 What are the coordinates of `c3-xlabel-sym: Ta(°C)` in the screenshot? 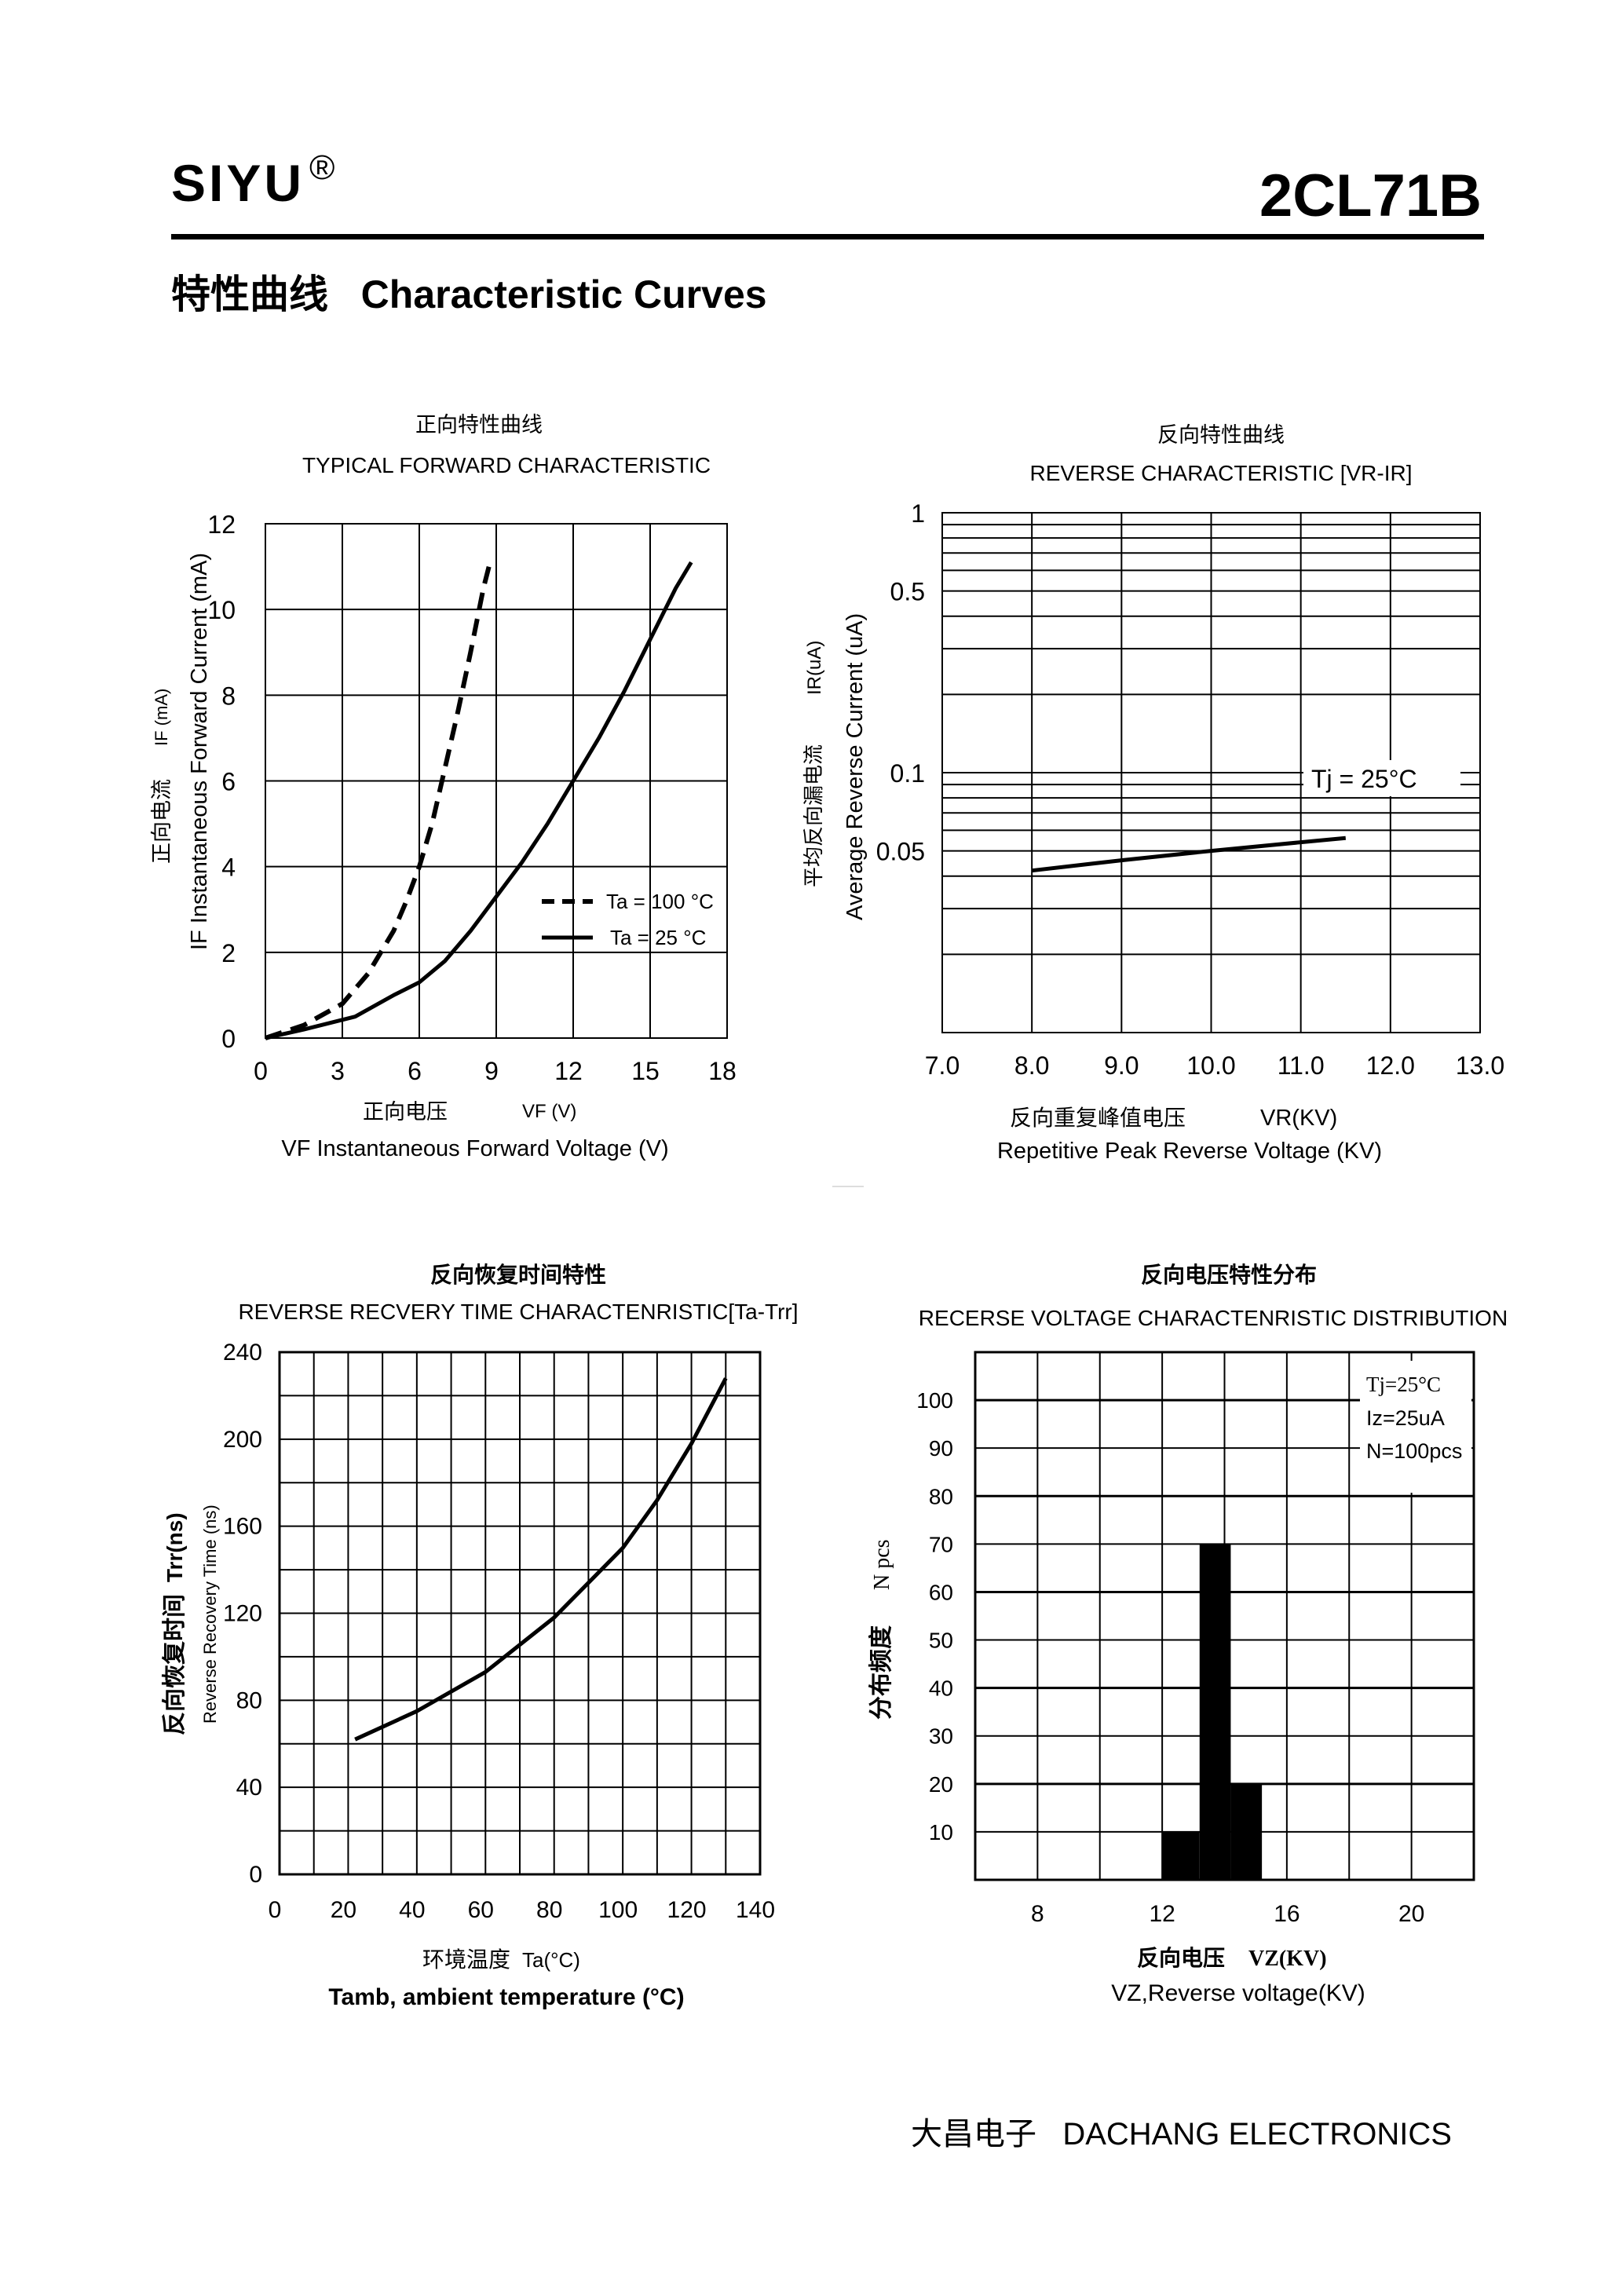 It's located at (551, 1960).